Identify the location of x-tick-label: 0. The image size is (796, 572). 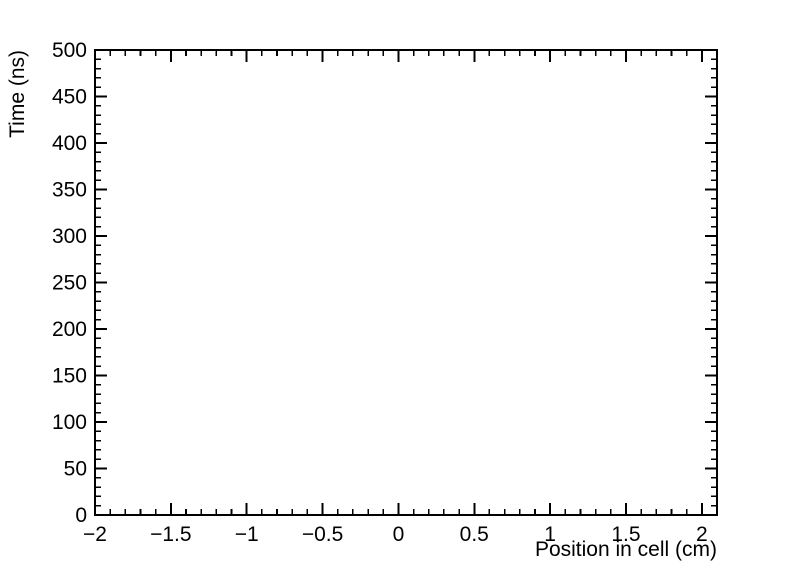
(399, 534).